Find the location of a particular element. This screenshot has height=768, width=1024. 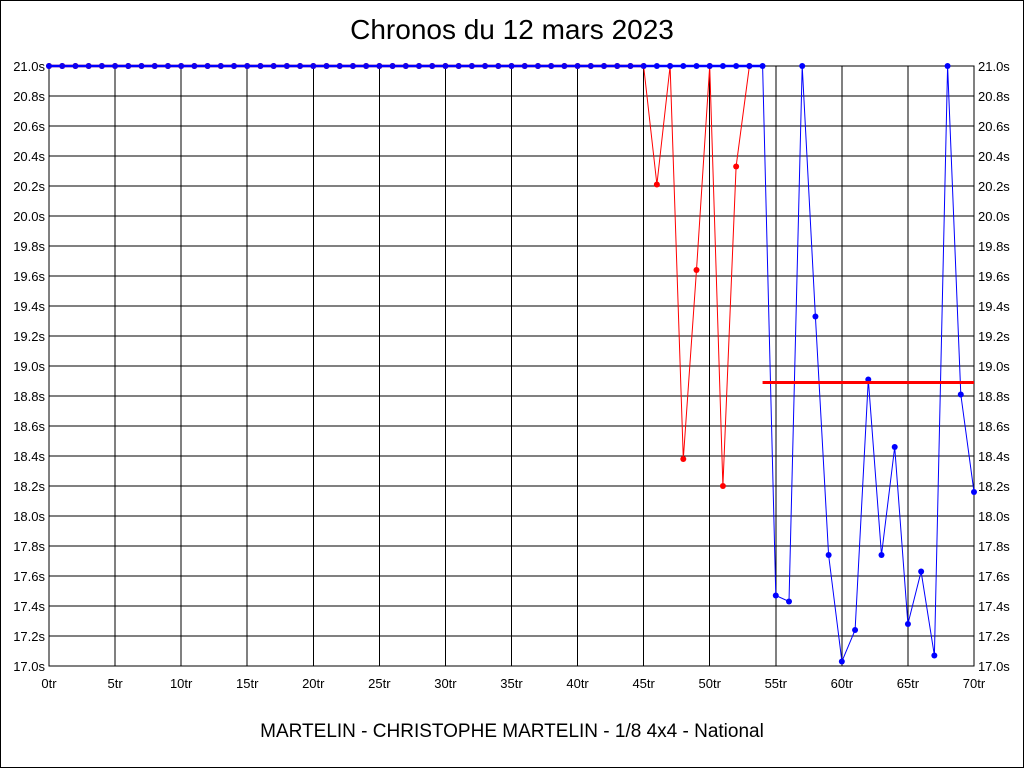

x-tick-label: 55tr is located at coordinates (776, 683).